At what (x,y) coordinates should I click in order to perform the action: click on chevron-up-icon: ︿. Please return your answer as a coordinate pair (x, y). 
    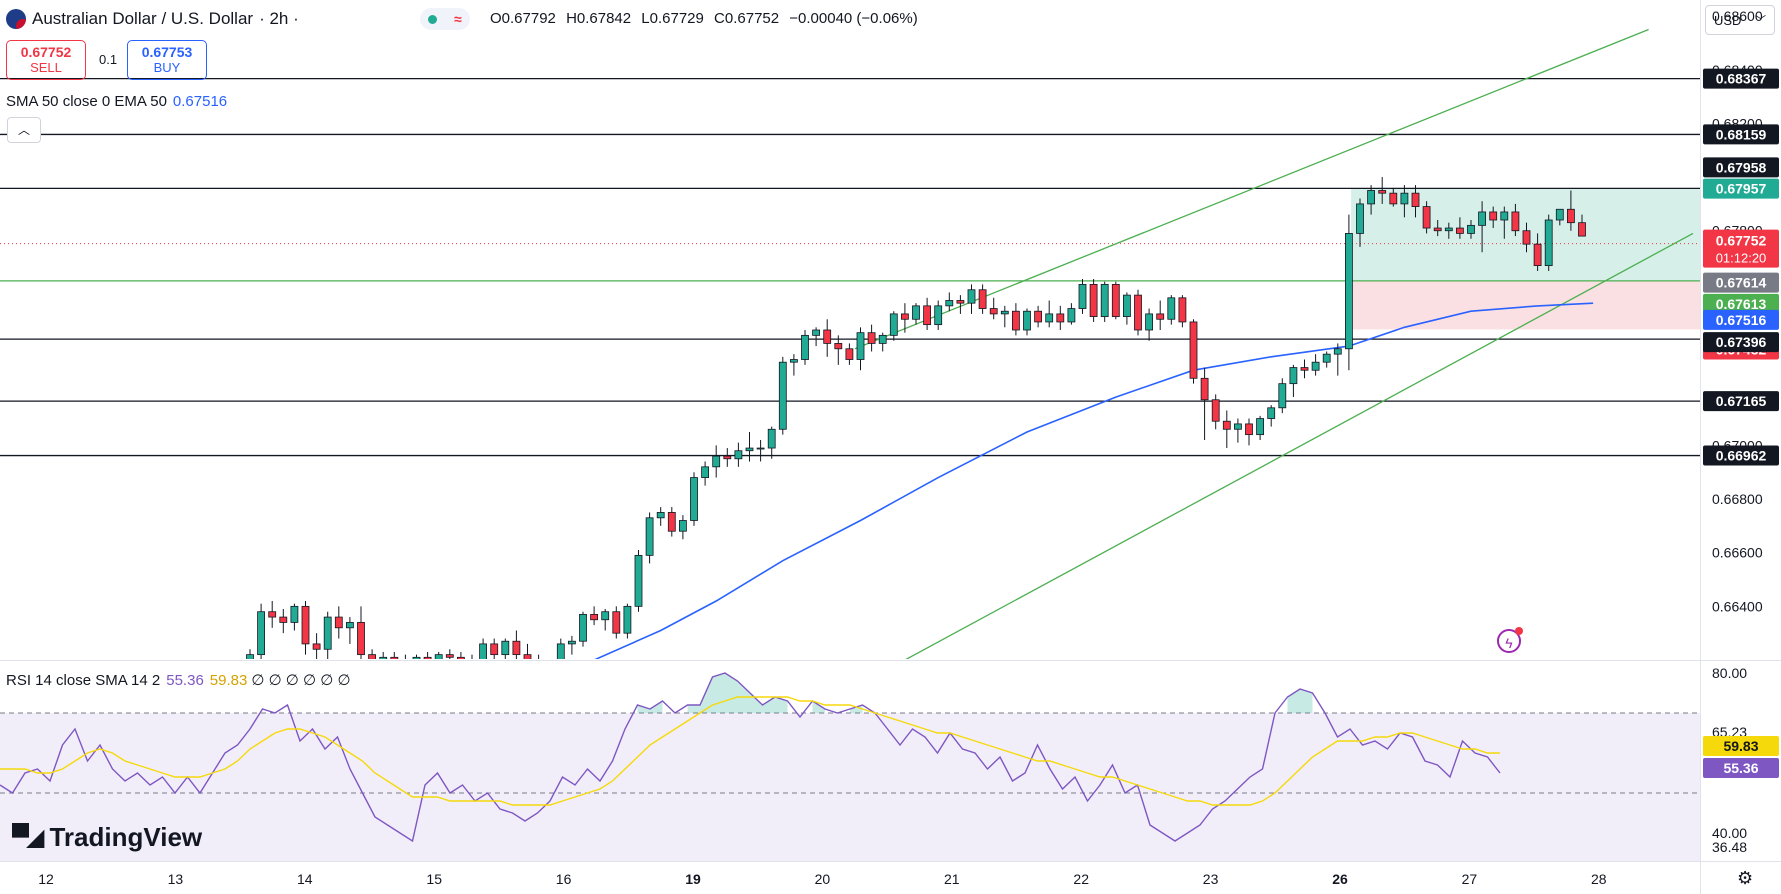
    Looking at the image, I should click on (23, 130).